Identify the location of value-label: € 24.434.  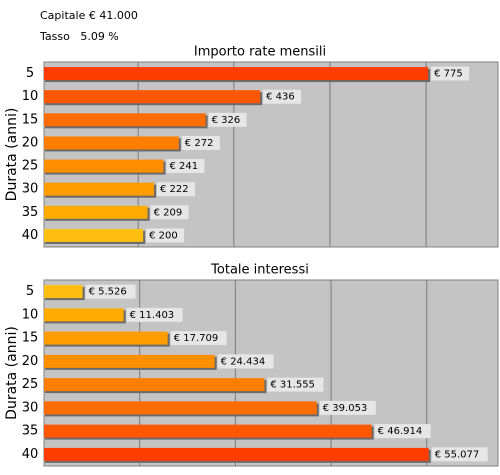
(243, 361).